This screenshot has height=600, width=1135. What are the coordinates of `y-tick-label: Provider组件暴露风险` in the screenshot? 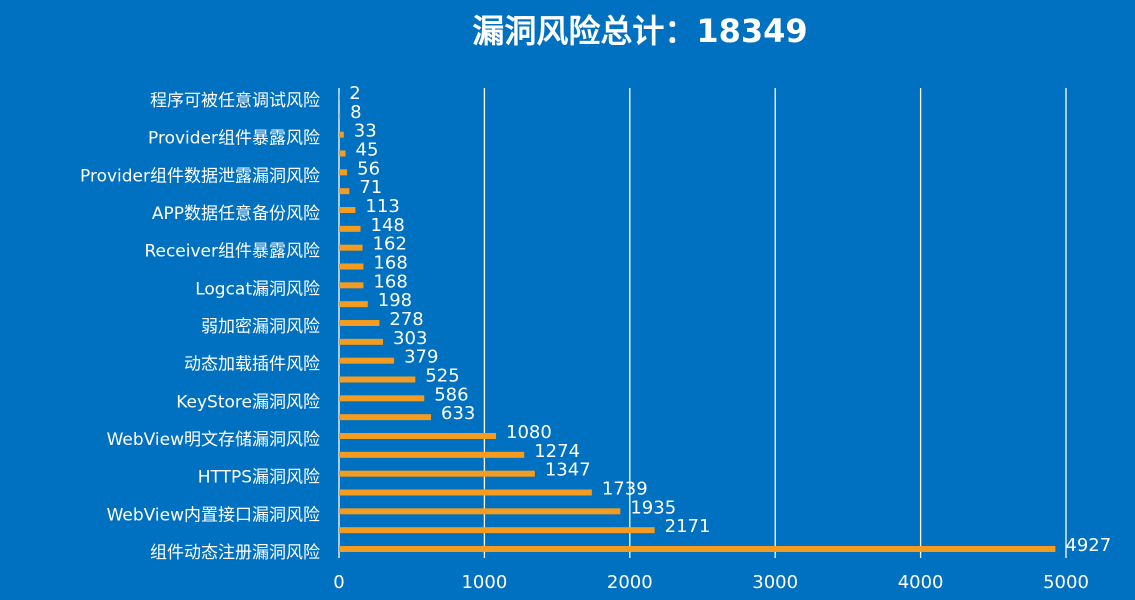 It's located at (234, 139).